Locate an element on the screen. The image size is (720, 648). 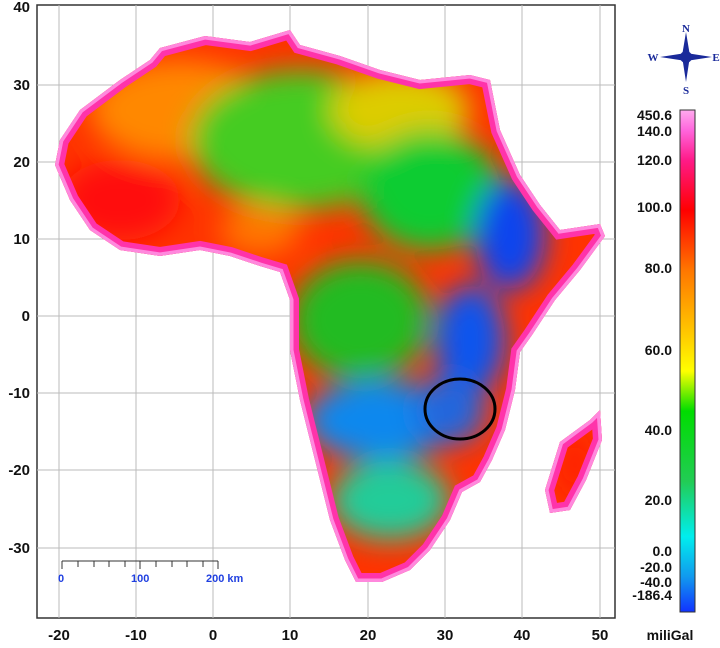
y-tick: -20 is located at coordinates (19, 470).